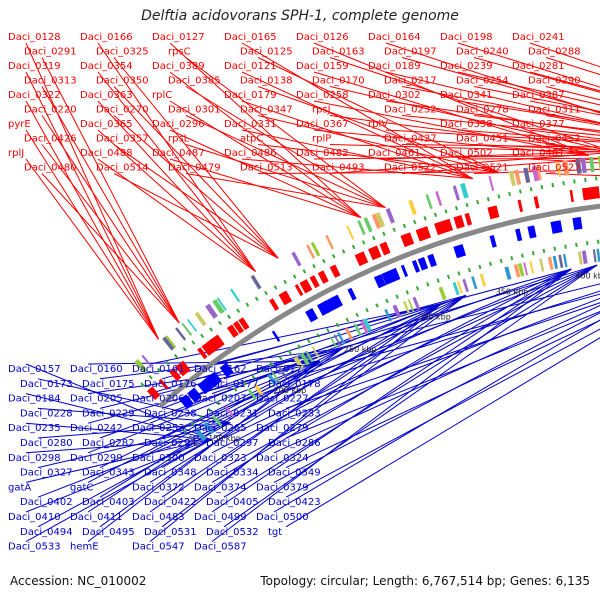  I want to click on gene-label: Daci_0265, so click(220, 428).